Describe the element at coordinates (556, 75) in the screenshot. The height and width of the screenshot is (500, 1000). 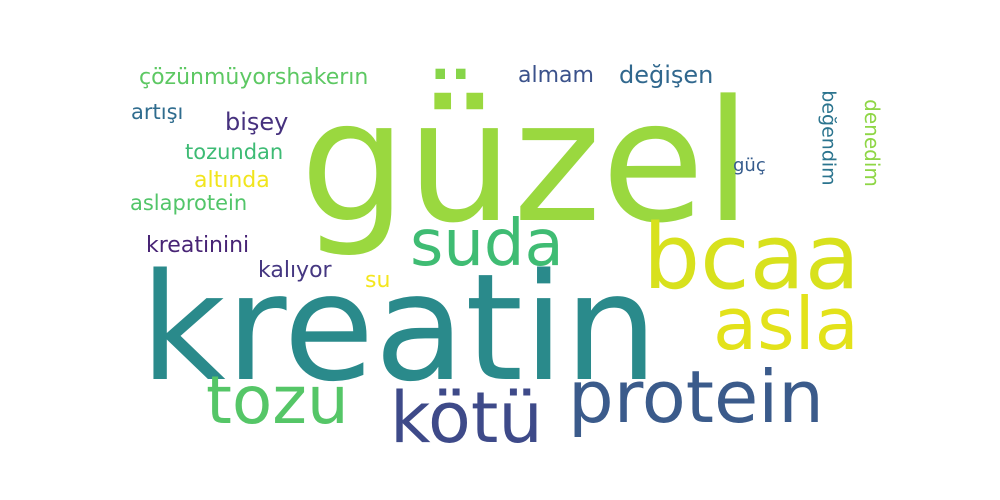
I see `word-almam: almam` at that location.